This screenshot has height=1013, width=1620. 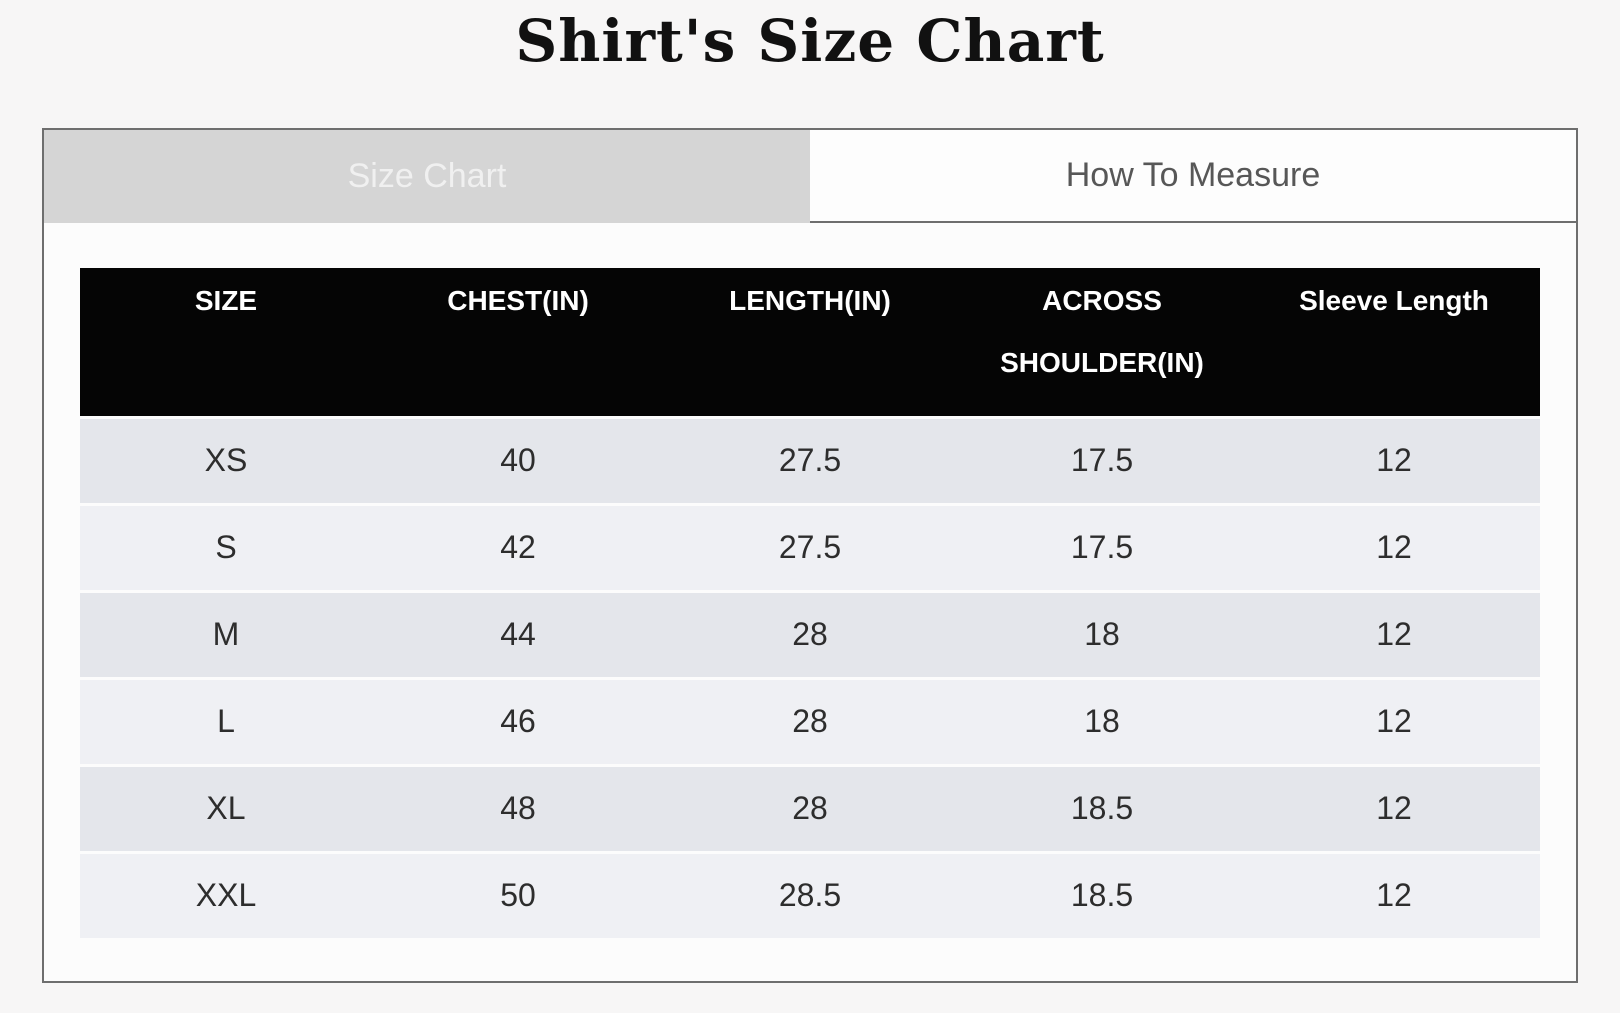 I want to click on table-cell: 40, so click(x=518, y=460).